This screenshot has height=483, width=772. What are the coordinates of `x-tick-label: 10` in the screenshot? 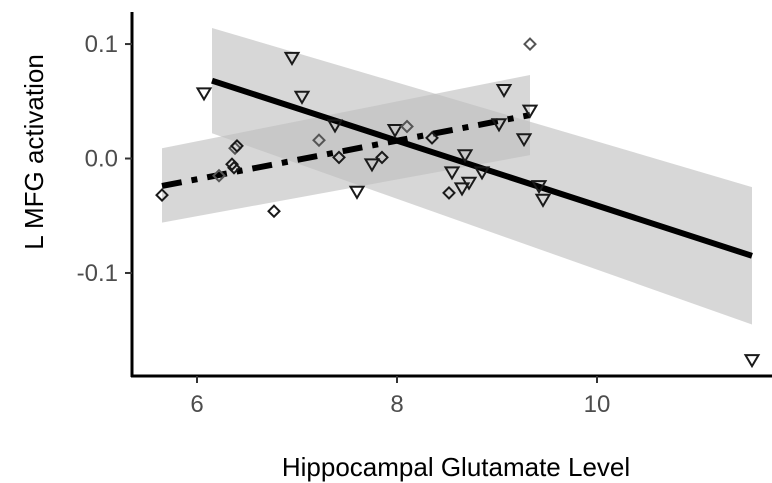 It's located at (597, 404).